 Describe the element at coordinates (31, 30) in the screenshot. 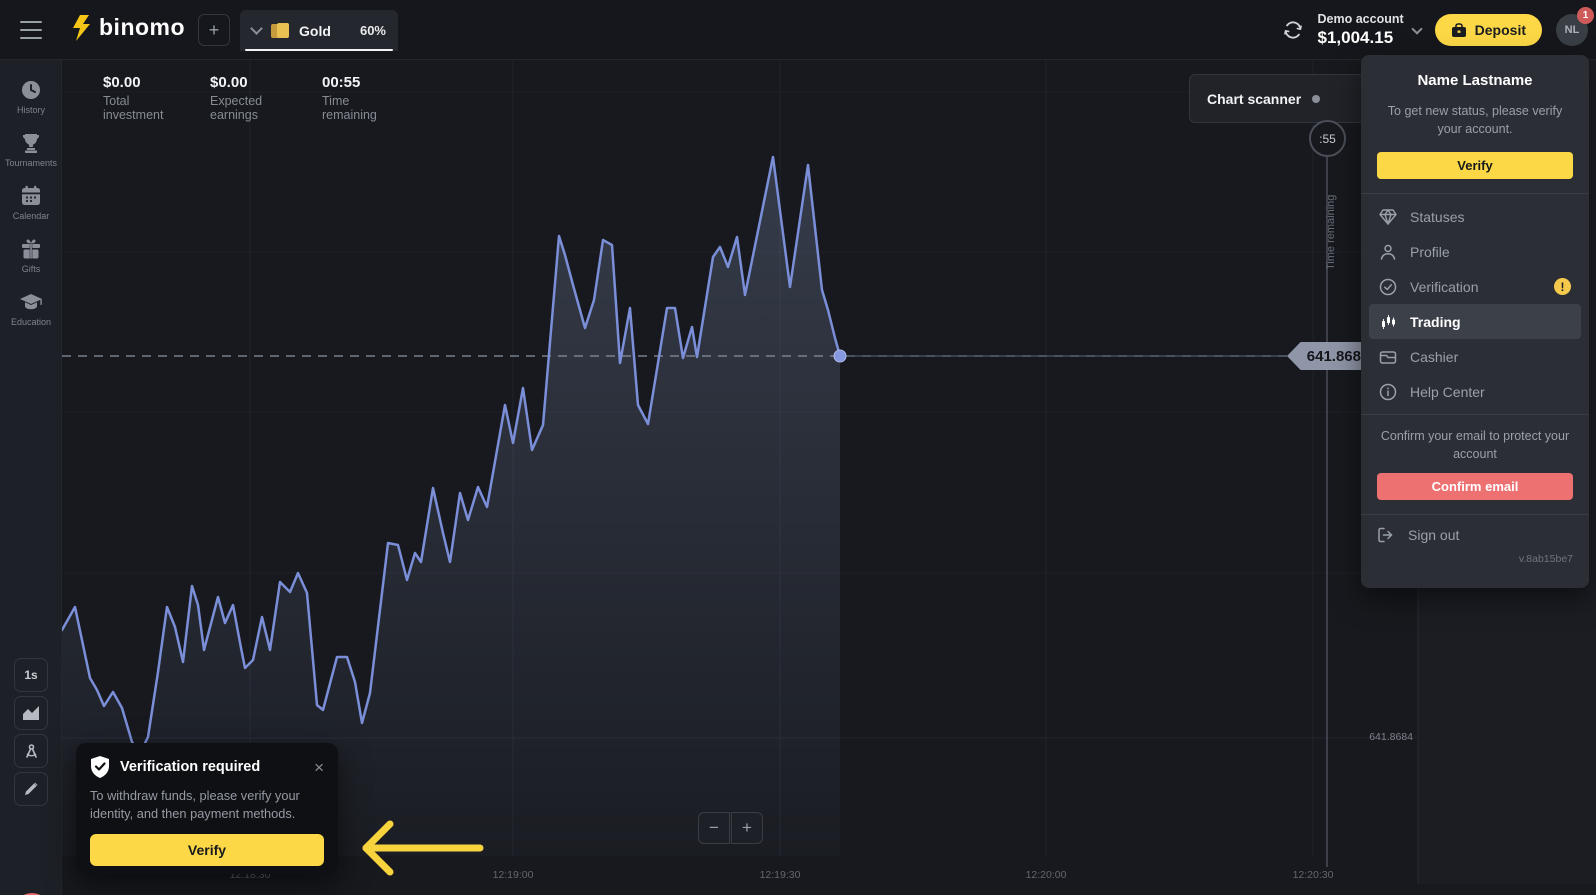

I see `menu-hamburger-icon` at that location.